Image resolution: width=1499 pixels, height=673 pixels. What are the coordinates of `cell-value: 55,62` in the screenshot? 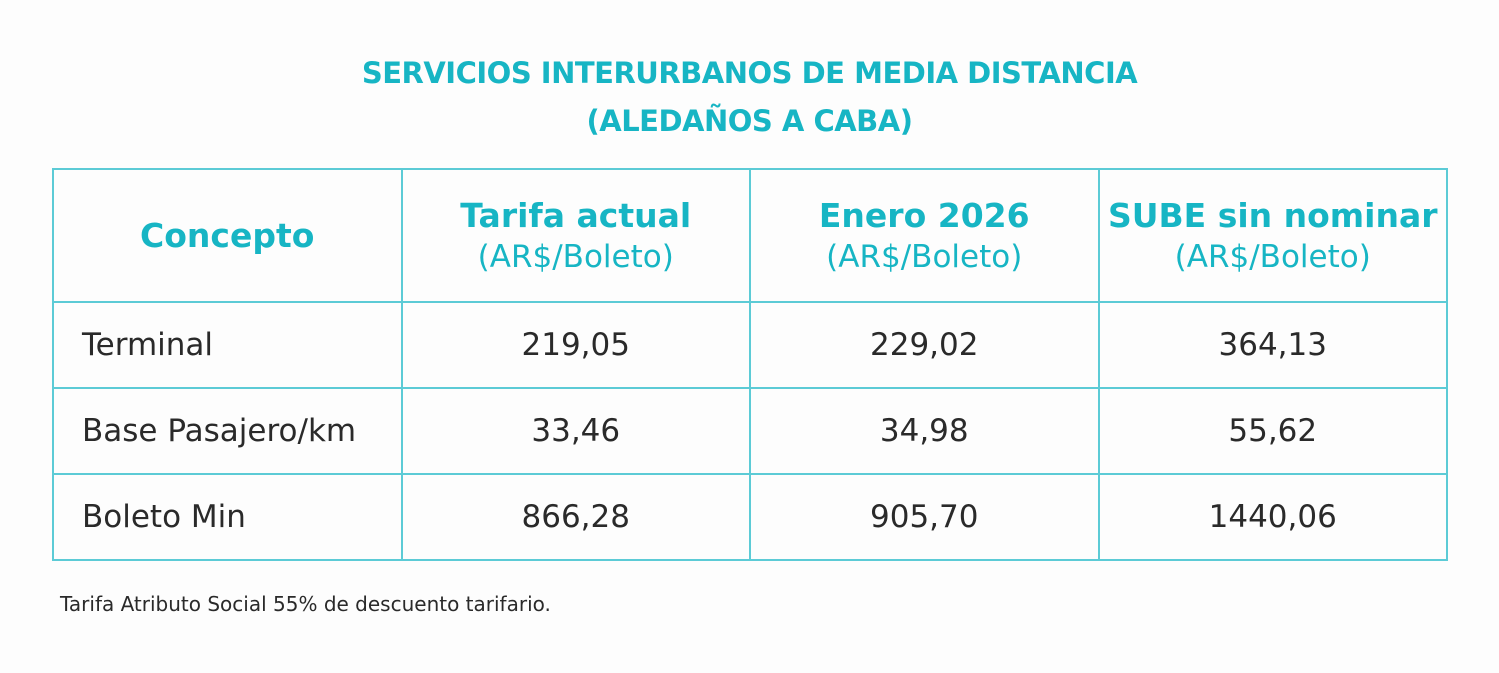 It's located at (1272, 431).